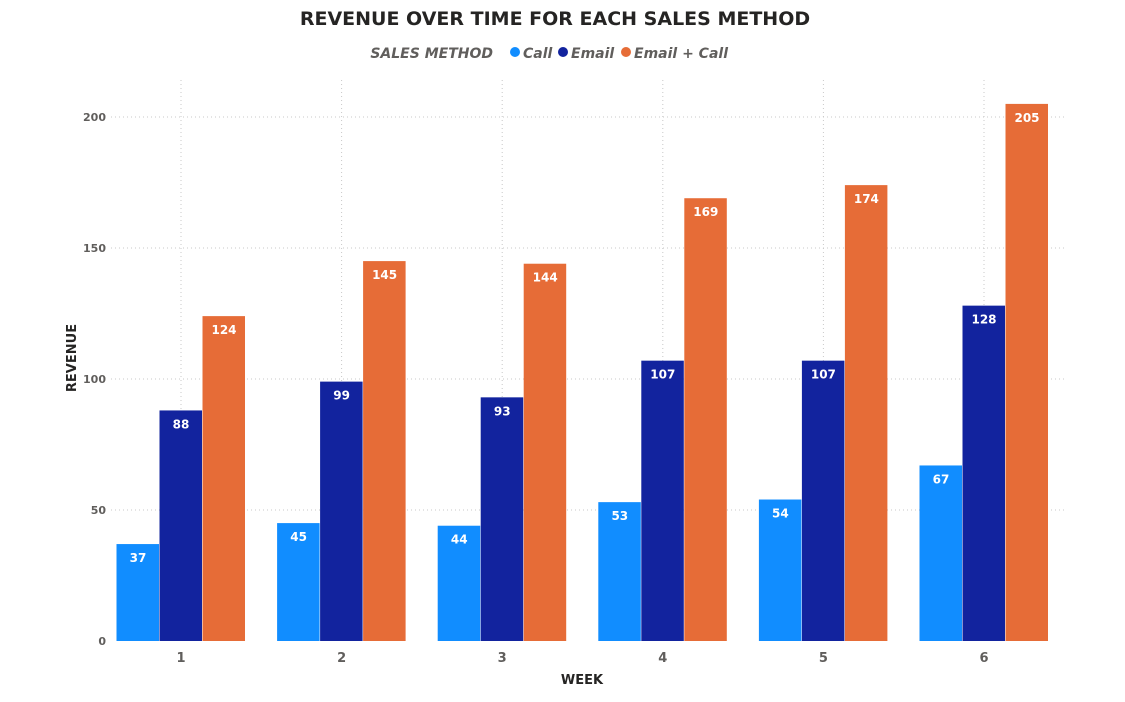 This screenshot has width=1125, height=702. I want to click on x-tick-label: 5, so click(823, 658).